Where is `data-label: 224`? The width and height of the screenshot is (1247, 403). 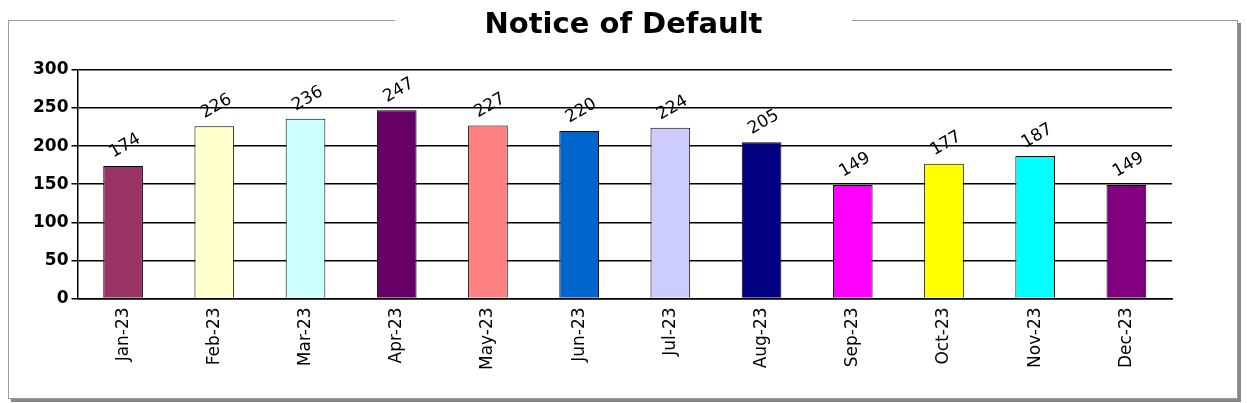 data-label: 224 is located at coordinates (671, 106).